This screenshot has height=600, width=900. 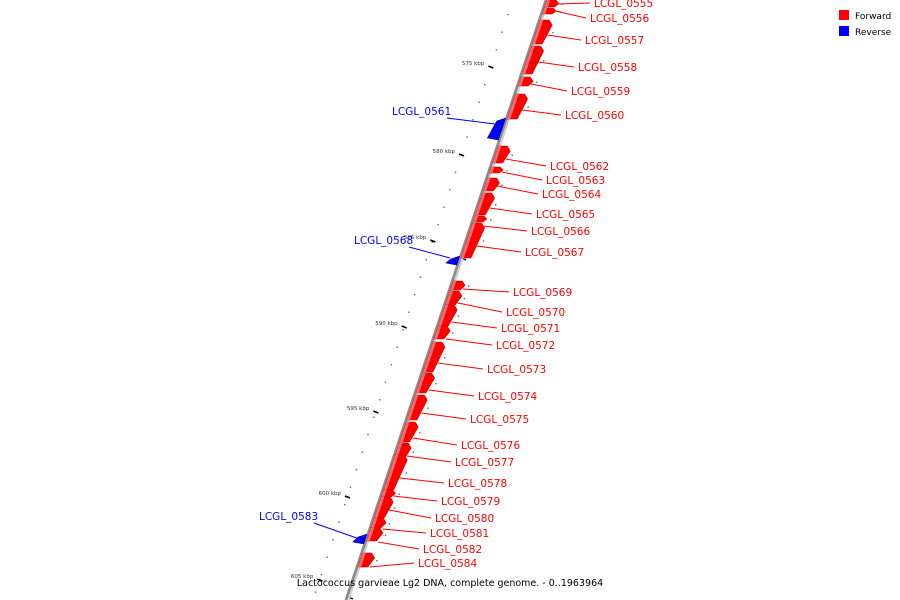 What do you see at coordinates (865, 24) in the screenshot?
I see `legend: Forward Reverse` at bounding box center [865, 24].